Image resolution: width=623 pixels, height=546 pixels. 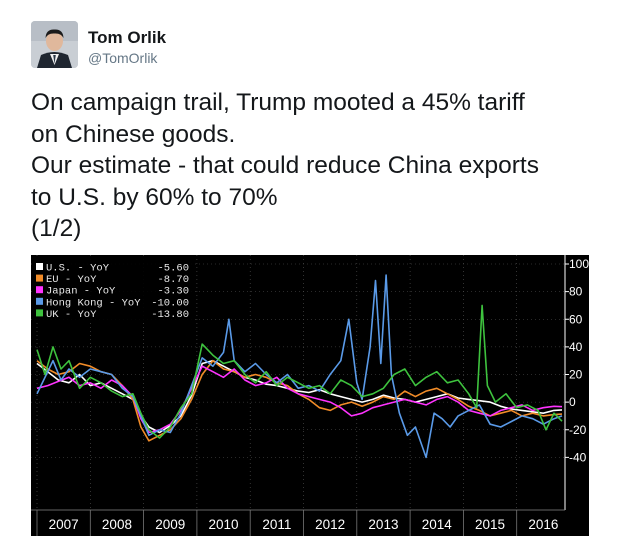 What do you see at coordinates (133, 134) in the screenshot?
I see `tweet-text-line: on Chinese goods.` at bounding box center [133, 134].